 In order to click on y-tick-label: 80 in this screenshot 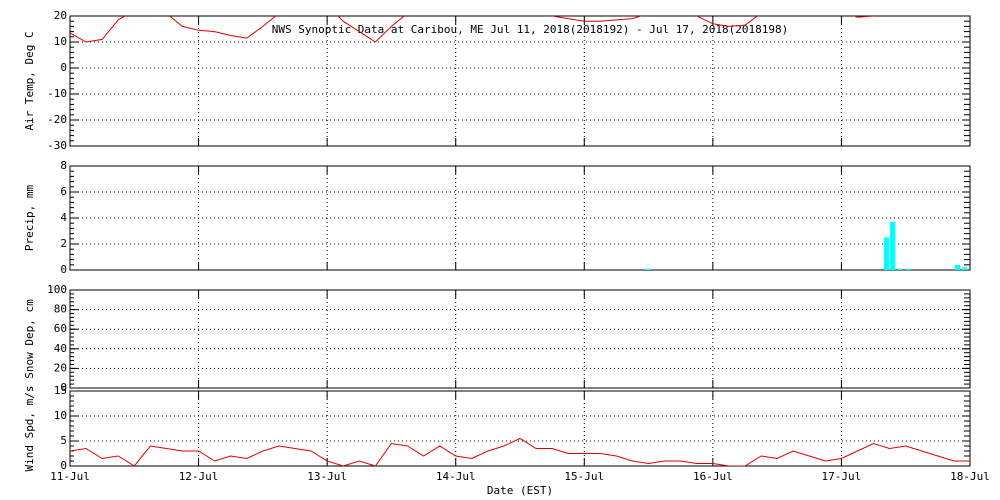, I will do `click(60, 309)`.